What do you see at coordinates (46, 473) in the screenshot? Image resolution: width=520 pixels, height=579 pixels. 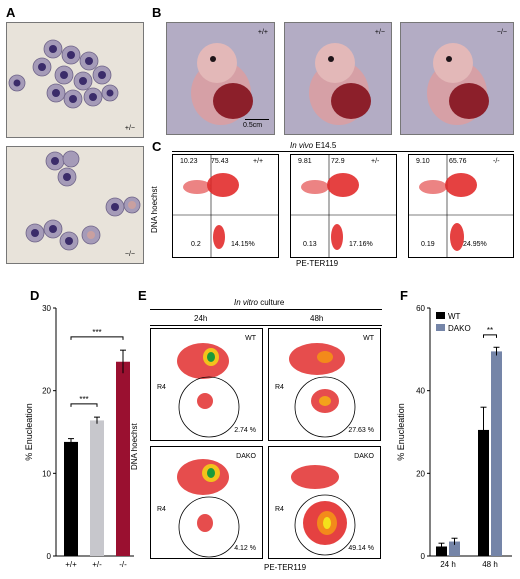 I see `y-tick-label: 10` at bounding box center [46, 473].